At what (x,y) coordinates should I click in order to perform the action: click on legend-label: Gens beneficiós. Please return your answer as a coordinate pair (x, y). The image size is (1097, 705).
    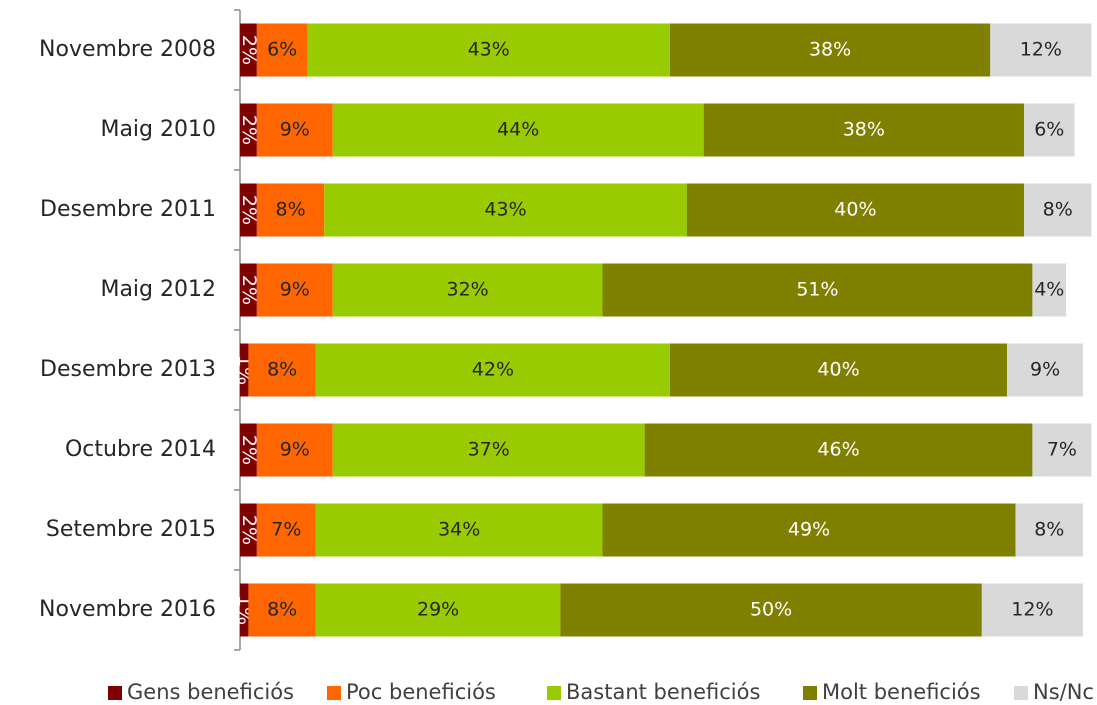
    Looking at the image, I should click on (210, 692).